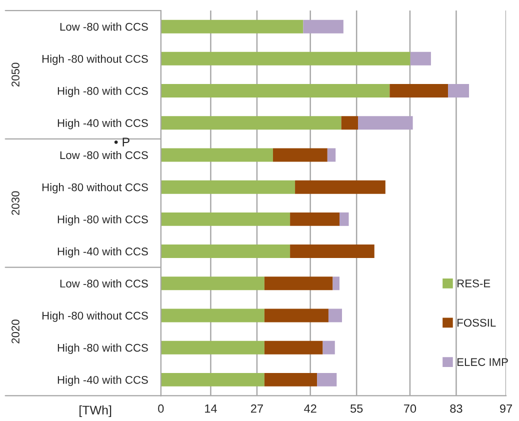 Image resolution: width=519 pixels, height=421 pixels. Describe the element at coordinates (356, 408) in the screenshot. I see `x-tick-label: 55` at that location.